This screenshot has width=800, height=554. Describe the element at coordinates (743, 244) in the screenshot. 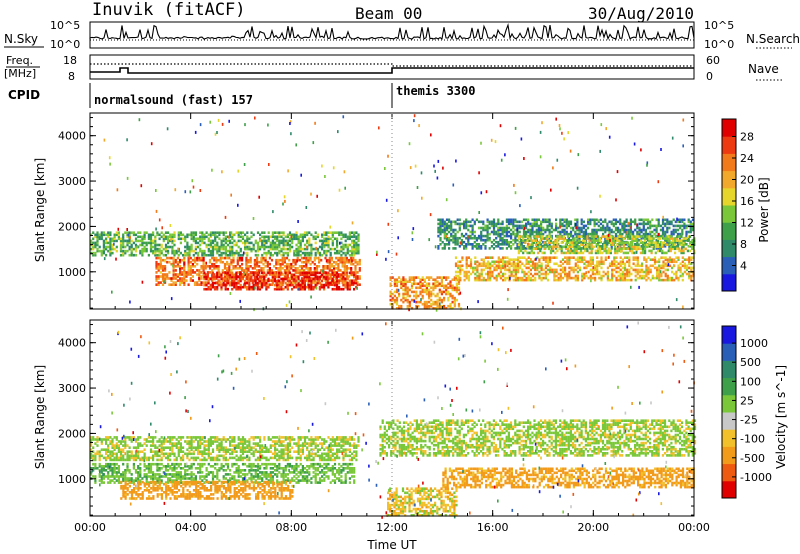

I see `colorbar-tick-label: 8` at that location.